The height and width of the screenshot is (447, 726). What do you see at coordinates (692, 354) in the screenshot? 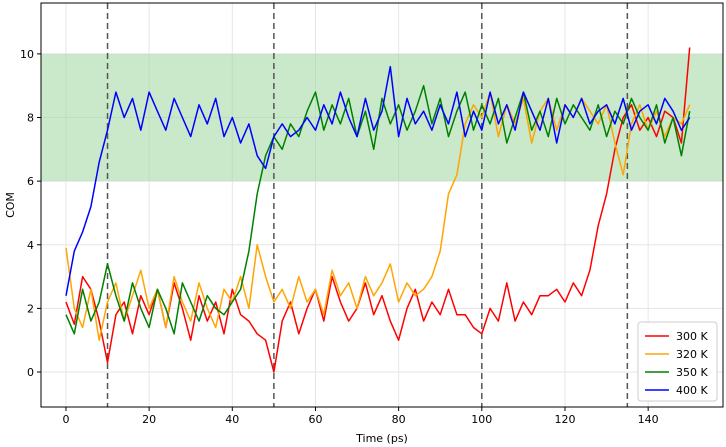
I see `legend-label: 320 K` at bounding box center [692, 354].